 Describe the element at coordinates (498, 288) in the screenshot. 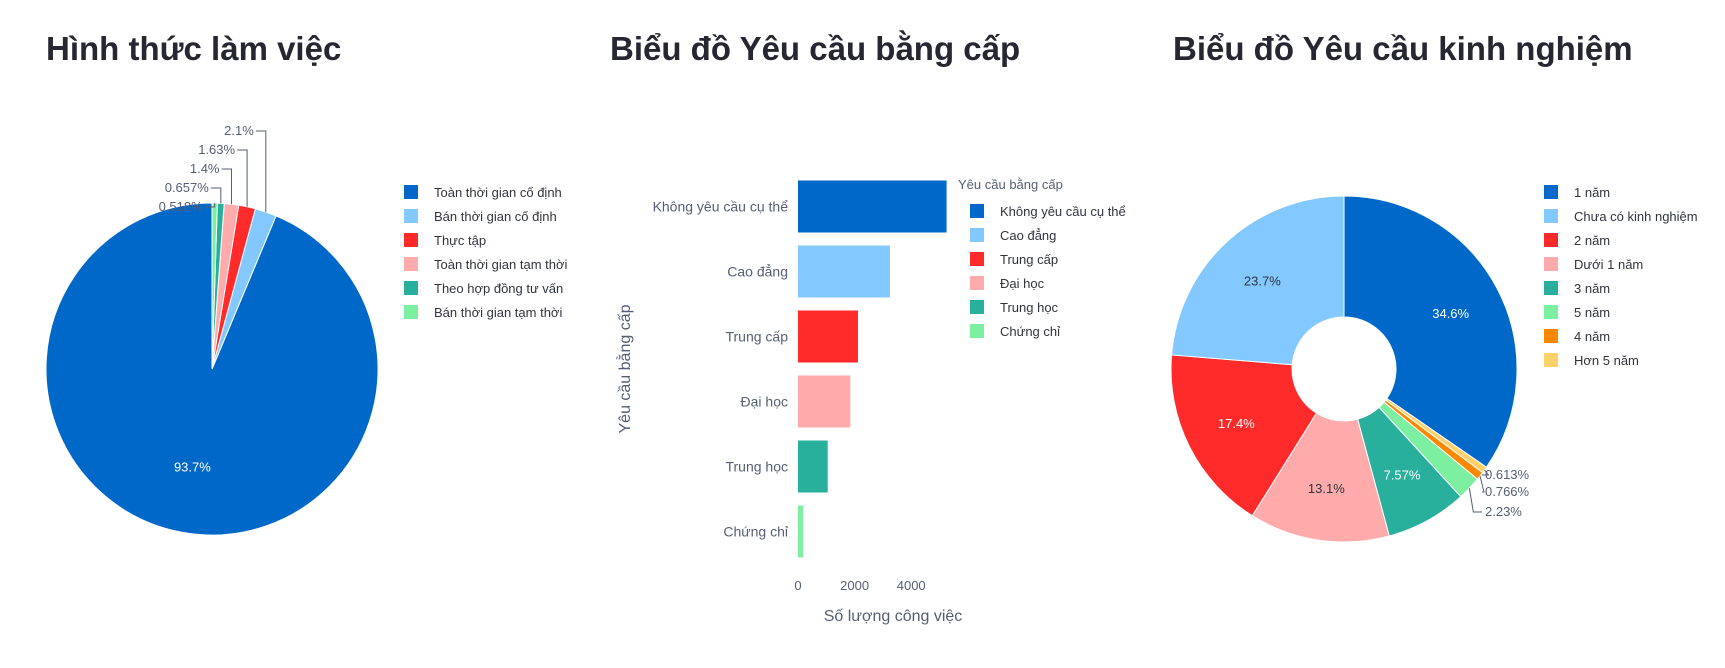

I see `work-type-legend-label-theo-hop-dong-tu-van: Theo hợp đồng tư vấn` at that location.